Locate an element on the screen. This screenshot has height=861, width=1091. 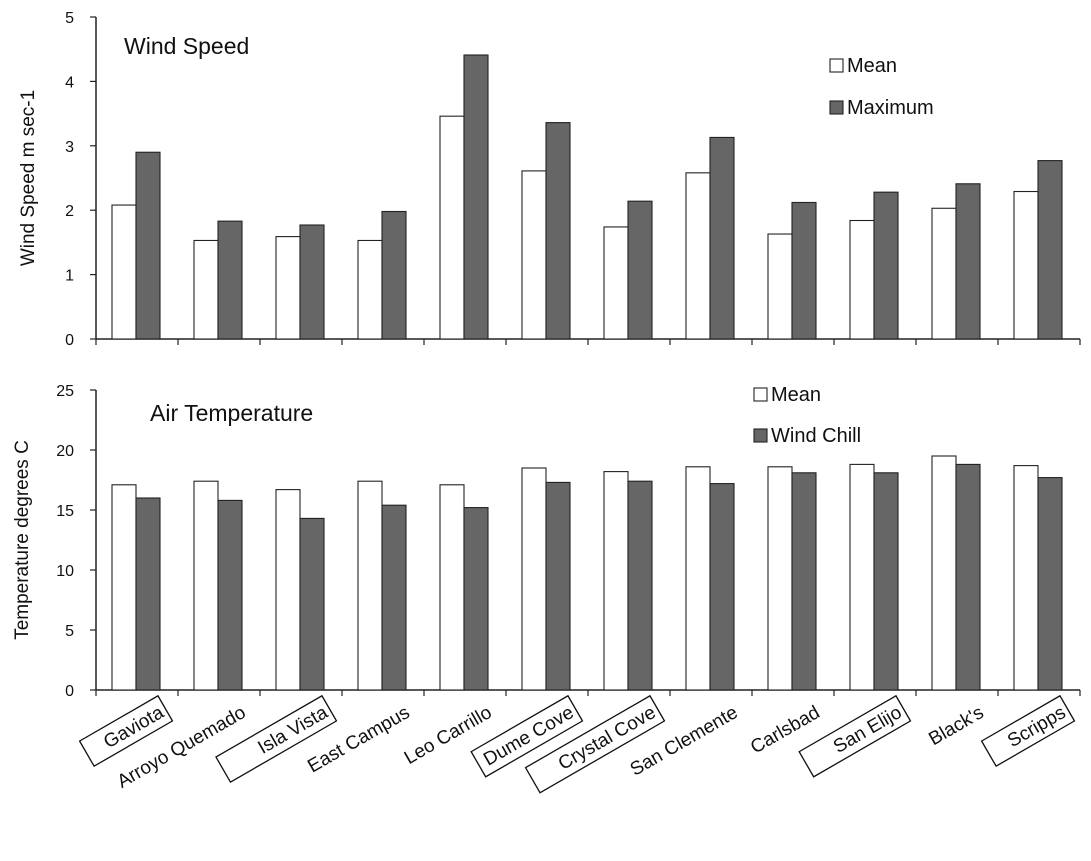
site-label-group: Crystal Cove is located at coordinates (595, 744).